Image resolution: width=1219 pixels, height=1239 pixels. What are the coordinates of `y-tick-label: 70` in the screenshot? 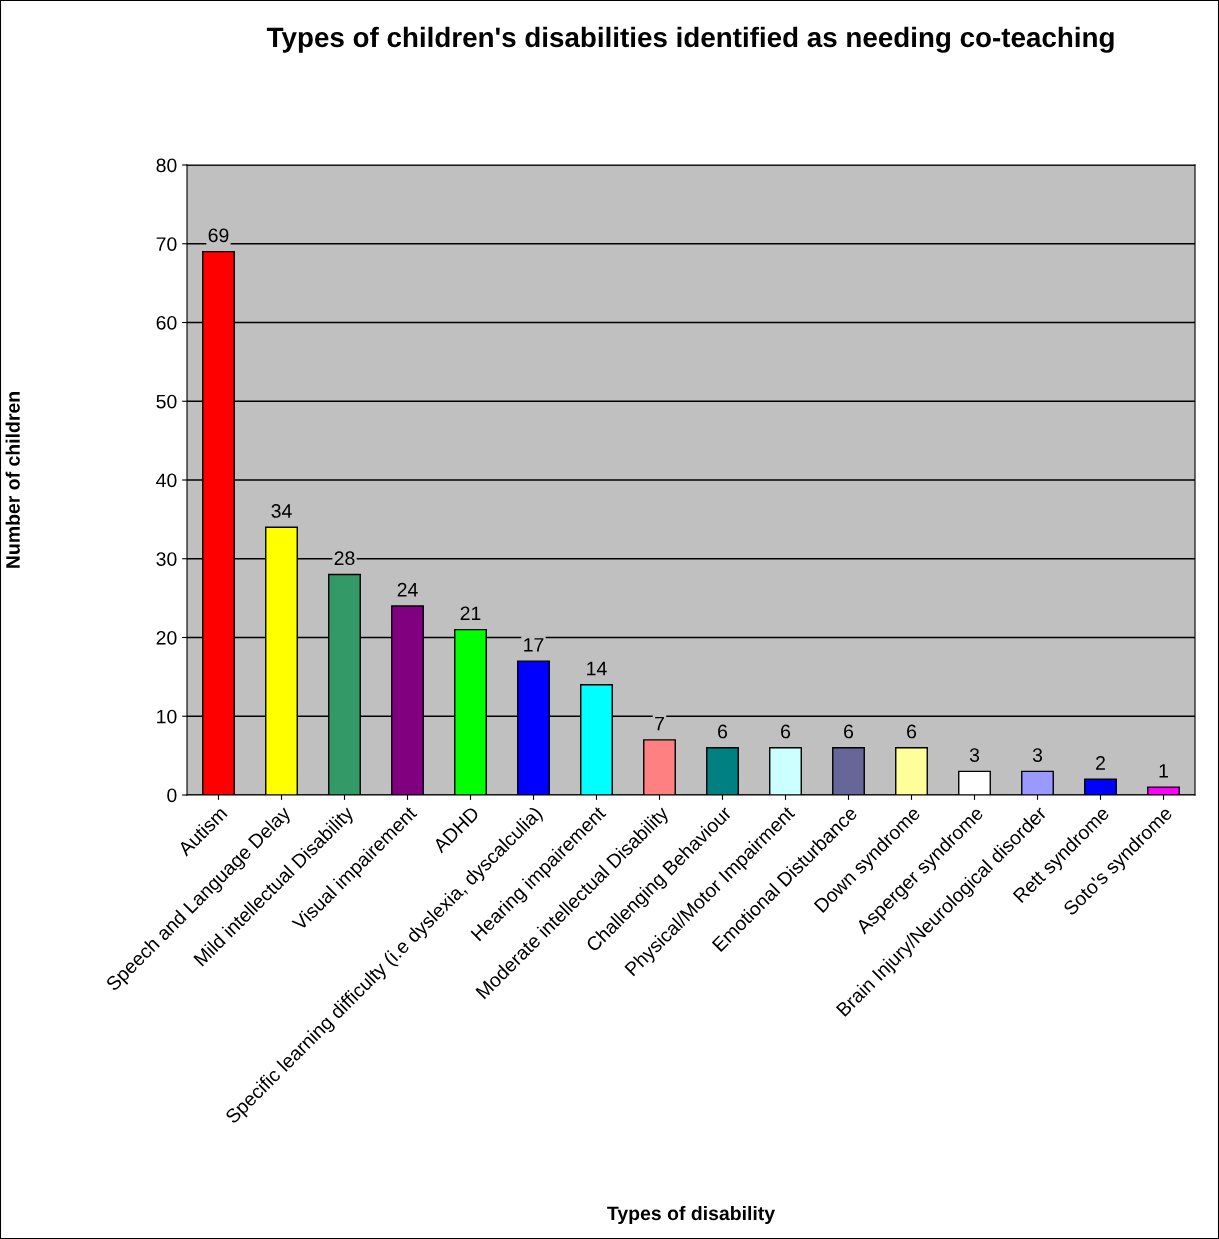 It's located at (166, 244).